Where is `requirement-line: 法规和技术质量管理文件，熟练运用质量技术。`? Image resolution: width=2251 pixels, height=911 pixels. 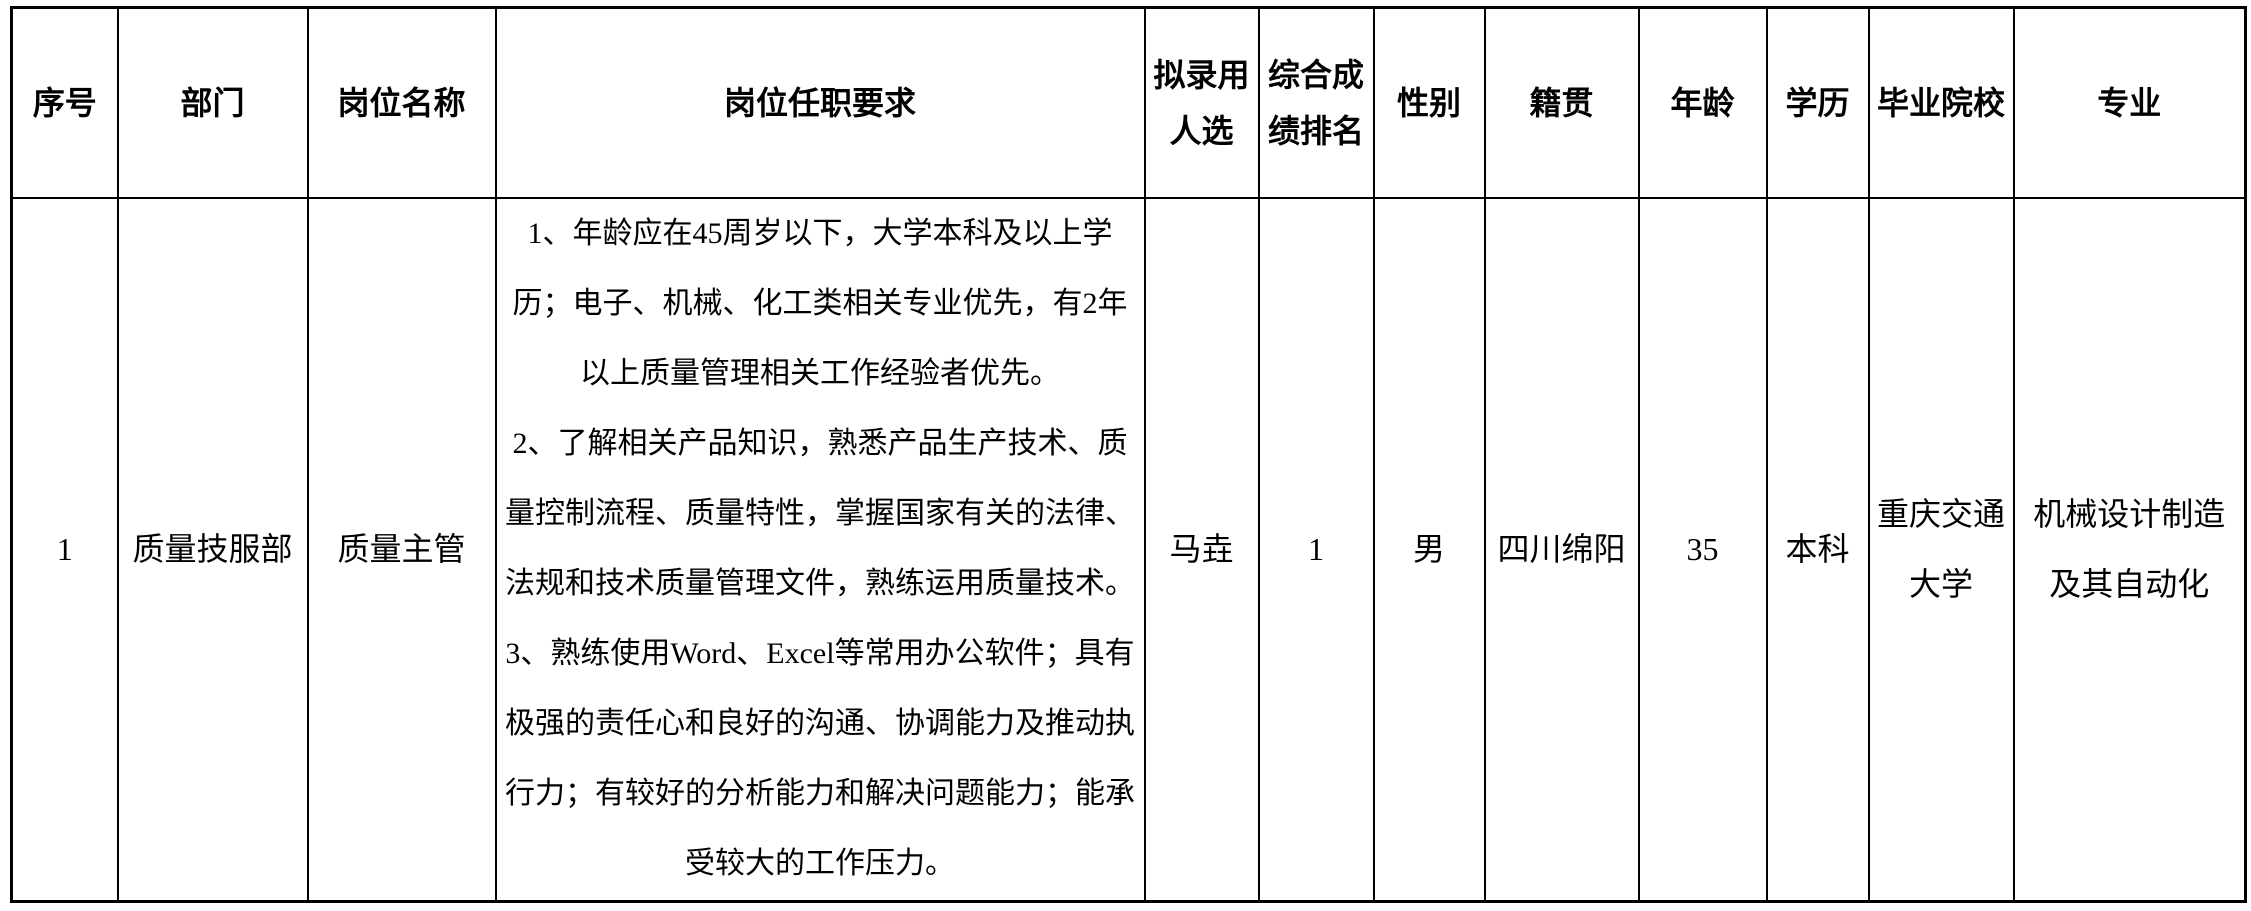 requirement-line: 法规和技术质量管理文件，熟练运用质量技术。 is located at coordinates (820, 584).